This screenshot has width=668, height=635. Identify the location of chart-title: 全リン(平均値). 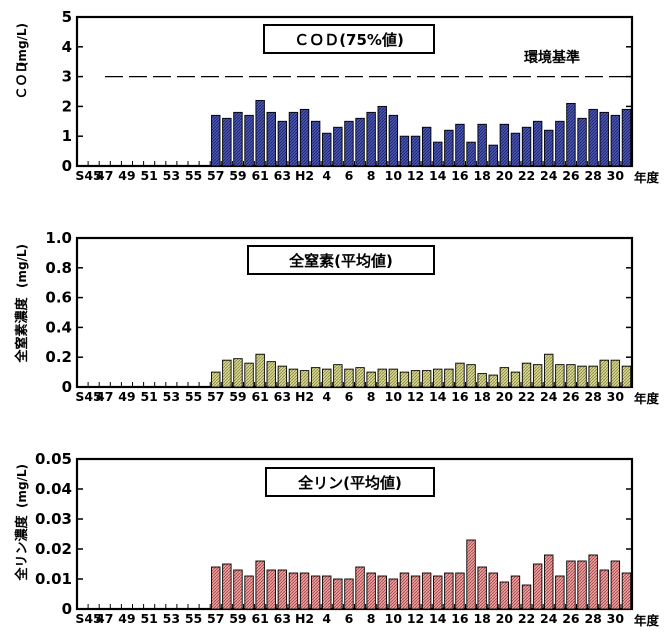
(349, 483).